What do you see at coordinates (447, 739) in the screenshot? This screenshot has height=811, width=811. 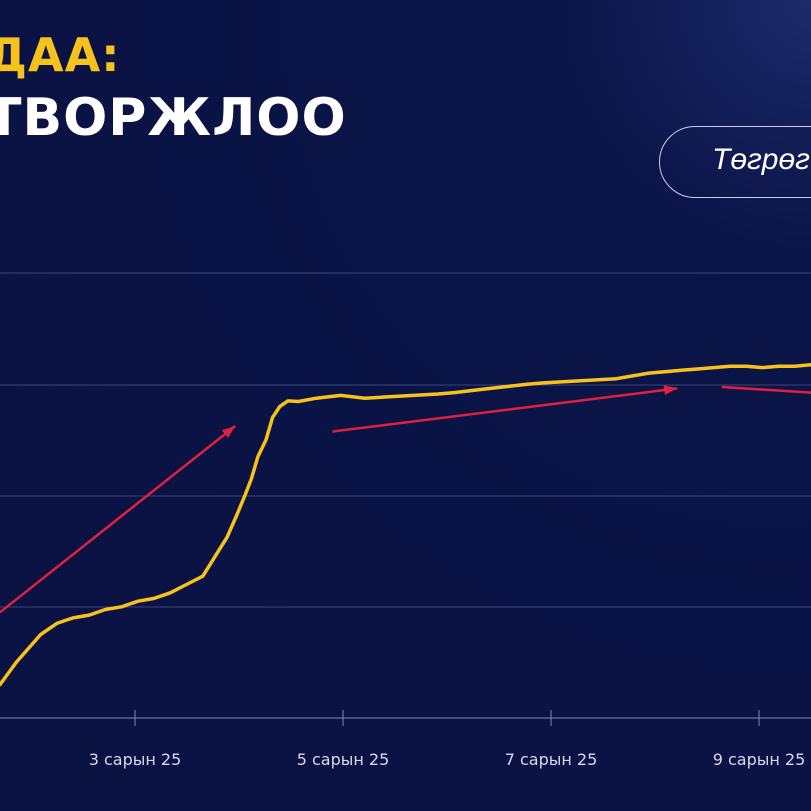 I see `x-axis: 3 сарын 25 5 сарын 25 7 сарын 25 9 сарын 25` at bounding box center [447, 739].